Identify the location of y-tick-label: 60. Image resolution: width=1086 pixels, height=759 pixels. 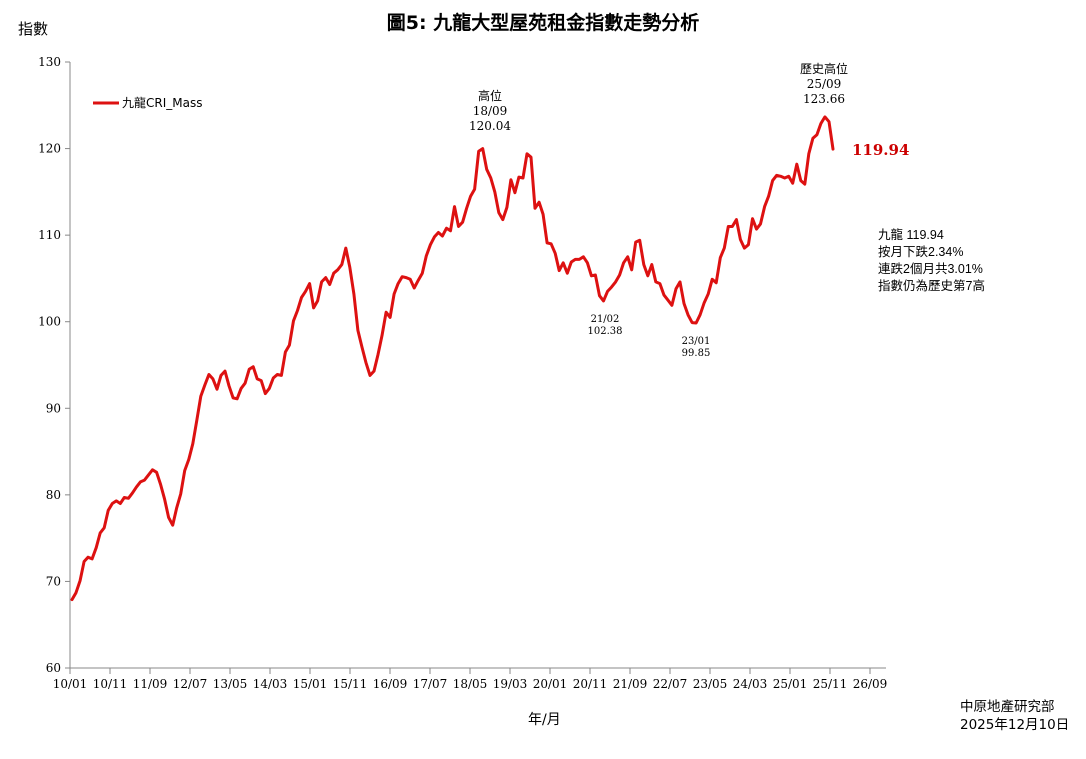
(53, 668).